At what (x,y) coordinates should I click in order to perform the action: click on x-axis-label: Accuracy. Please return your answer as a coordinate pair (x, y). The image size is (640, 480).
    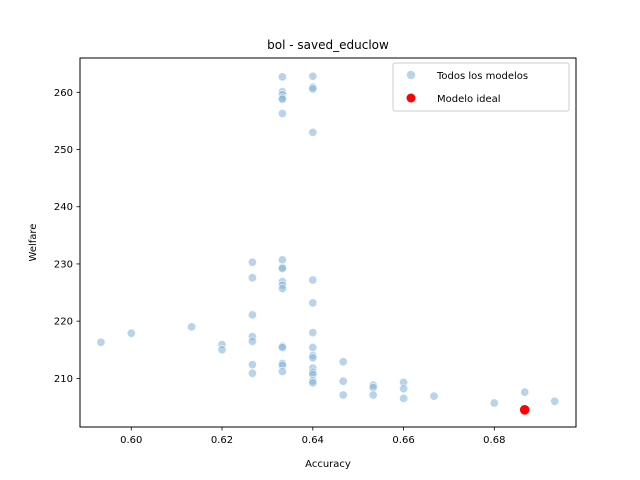
    Looking at the image, I should click on (328, 464).